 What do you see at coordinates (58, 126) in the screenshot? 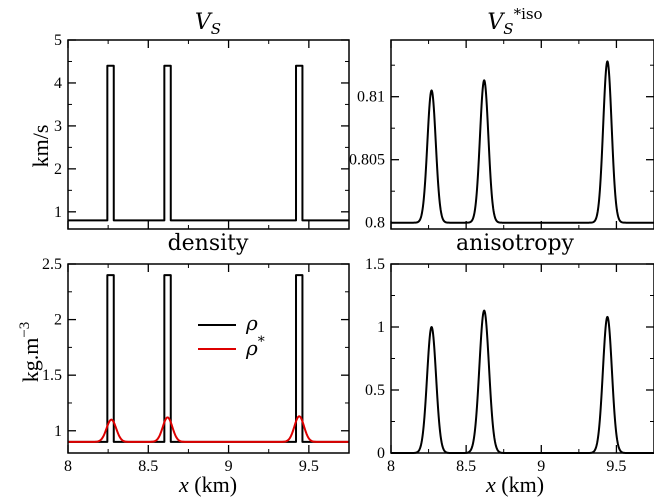
I see `y-tick-label-2: 3` at bounding box center [58, 126].